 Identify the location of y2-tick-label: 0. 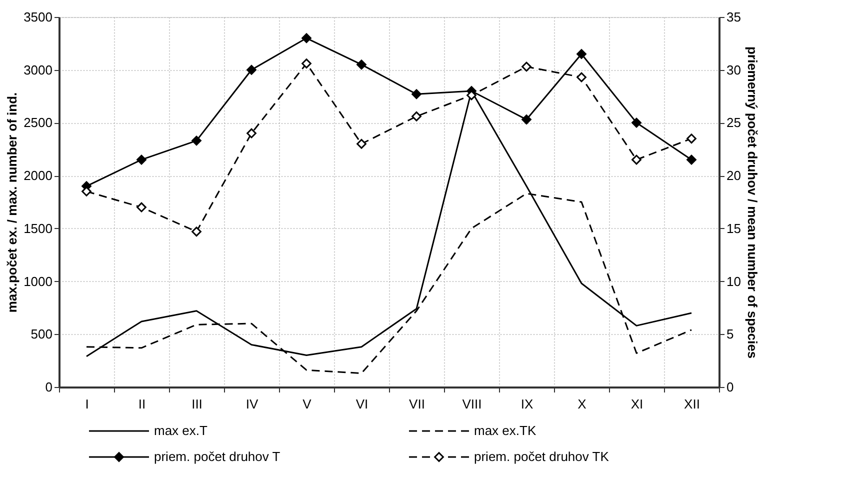
(730, 387).